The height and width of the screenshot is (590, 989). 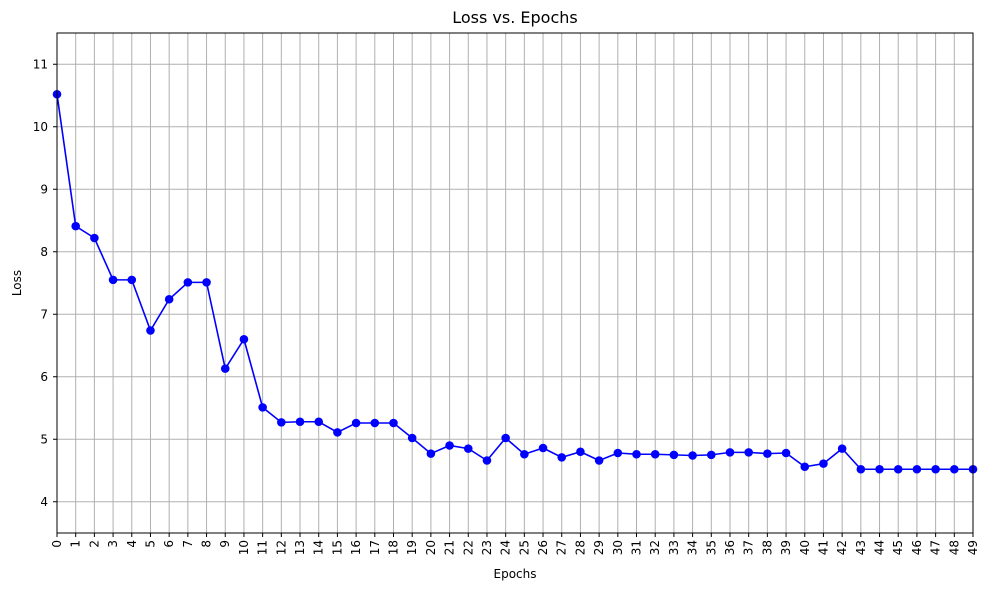 I want to click on x-tick-label: 1, so click(x=76, y=544).